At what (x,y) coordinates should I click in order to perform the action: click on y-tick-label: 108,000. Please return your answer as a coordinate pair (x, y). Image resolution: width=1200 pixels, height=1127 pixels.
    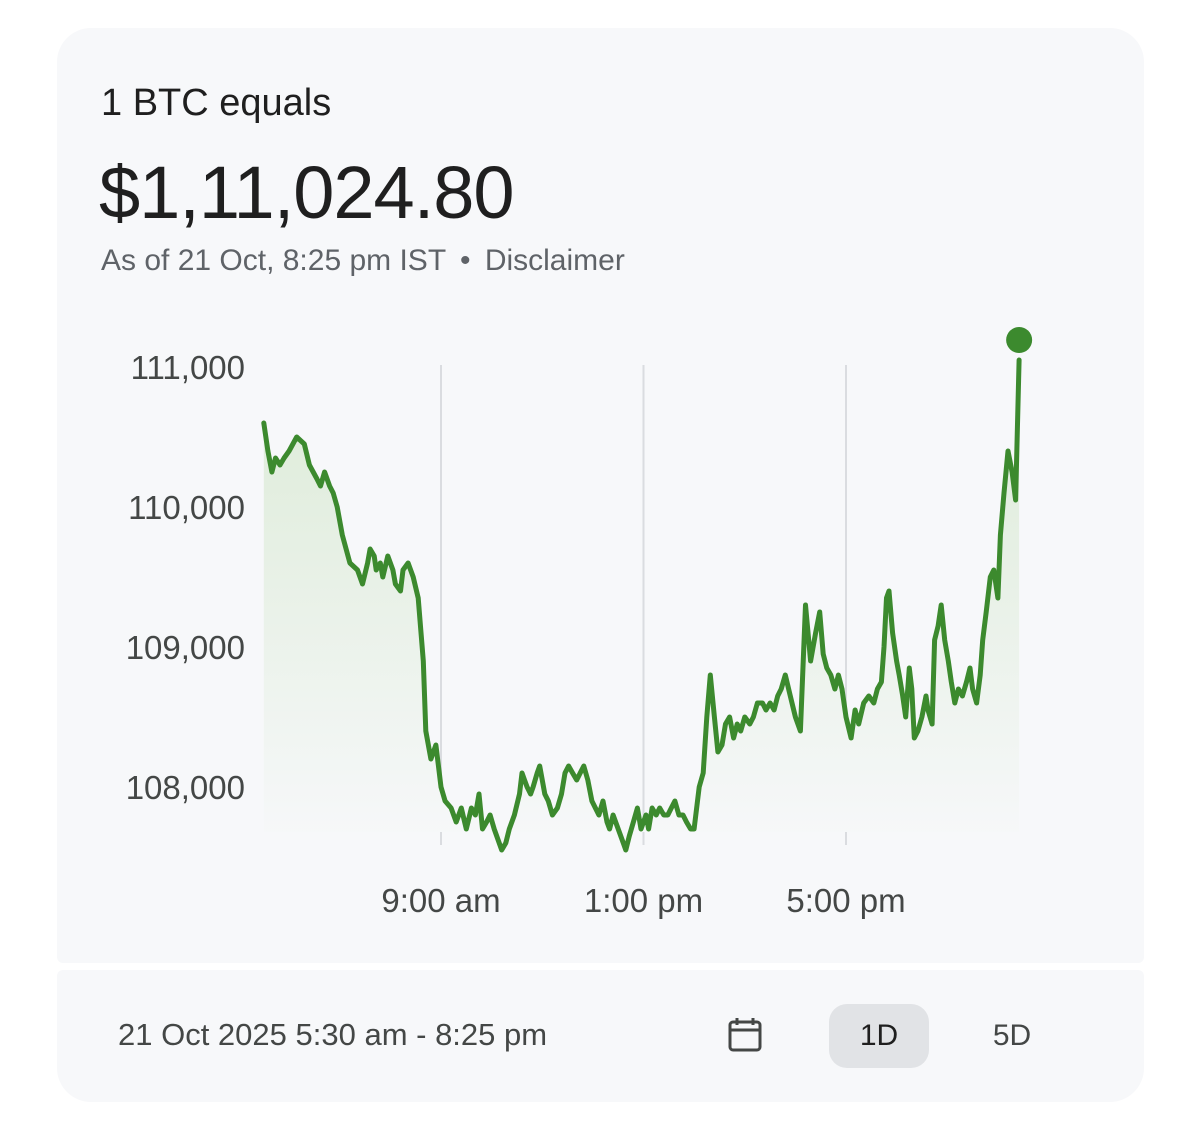
    Looking at the image, I should click on (185, 787).